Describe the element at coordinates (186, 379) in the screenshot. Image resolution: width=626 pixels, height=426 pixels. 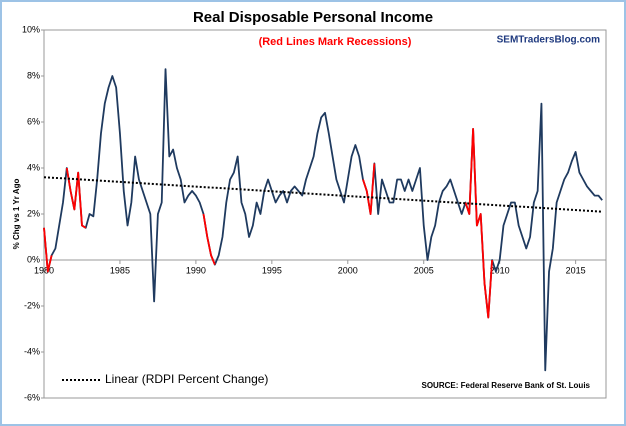
I see `legend-label: Linear (RDPI Percent Change)` at that location.